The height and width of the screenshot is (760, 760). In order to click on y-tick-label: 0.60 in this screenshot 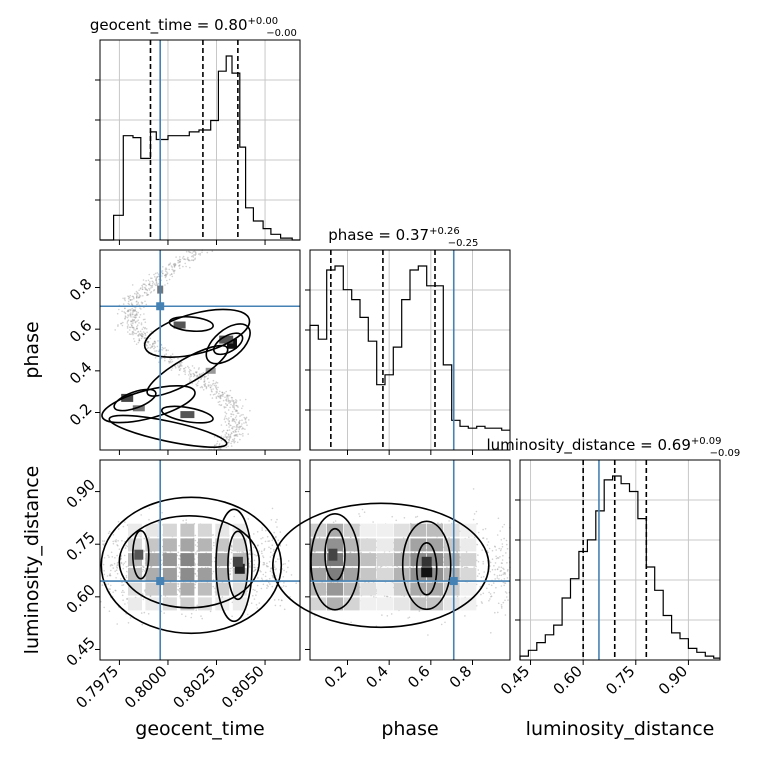, I will do `click(81, 599)`.